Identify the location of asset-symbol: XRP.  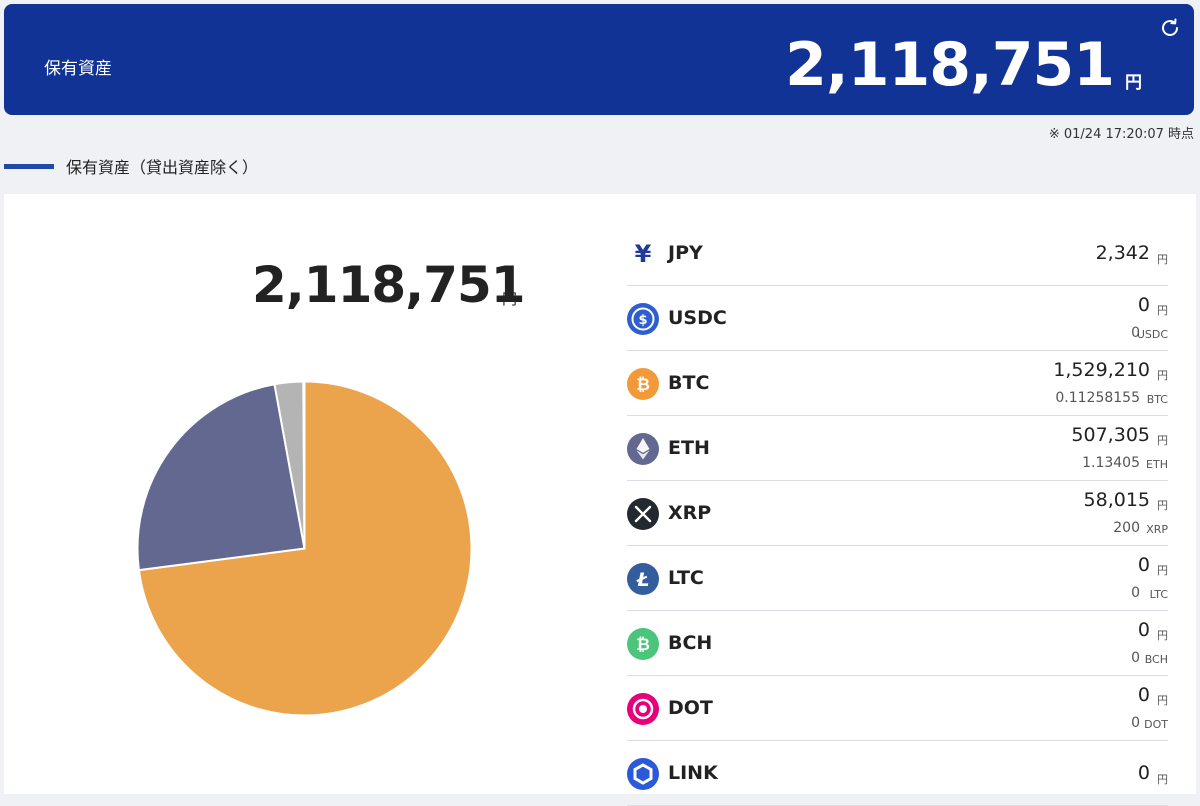
(690, 513).